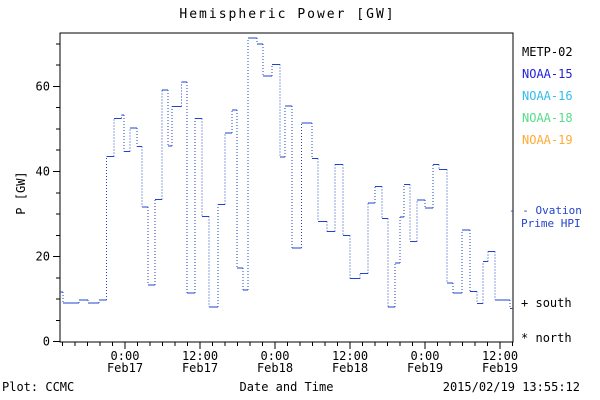 The image size is (600, 400). What do you see at coordinates (547, 140) in the screenshot?
I see `legend-label: NOAA-19` at bounding box center [547, 140].